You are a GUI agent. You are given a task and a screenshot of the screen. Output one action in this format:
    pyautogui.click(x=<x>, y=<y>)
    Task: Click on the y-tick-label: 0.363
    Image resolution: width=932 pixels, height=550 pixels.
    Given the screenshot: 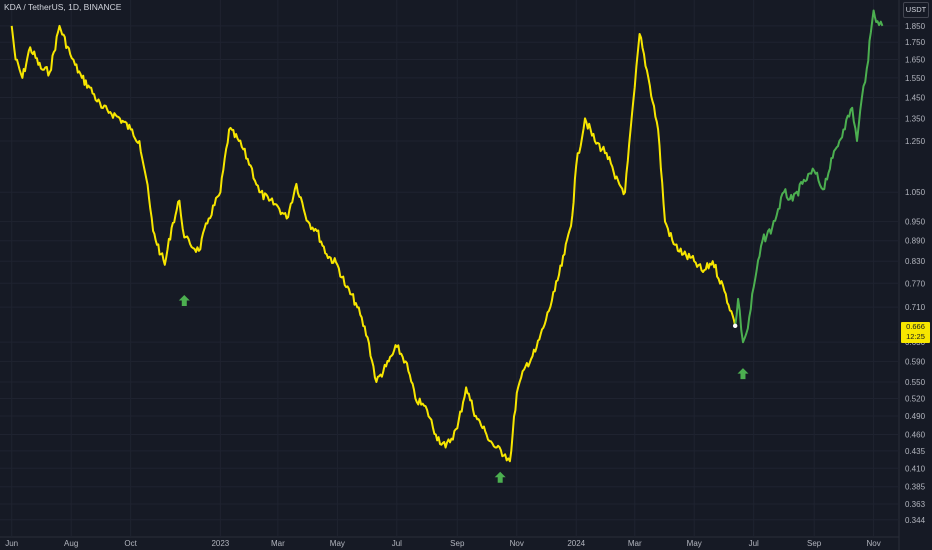 What is the action you would take?
    pyautogui.click(x=915, y=504)
    